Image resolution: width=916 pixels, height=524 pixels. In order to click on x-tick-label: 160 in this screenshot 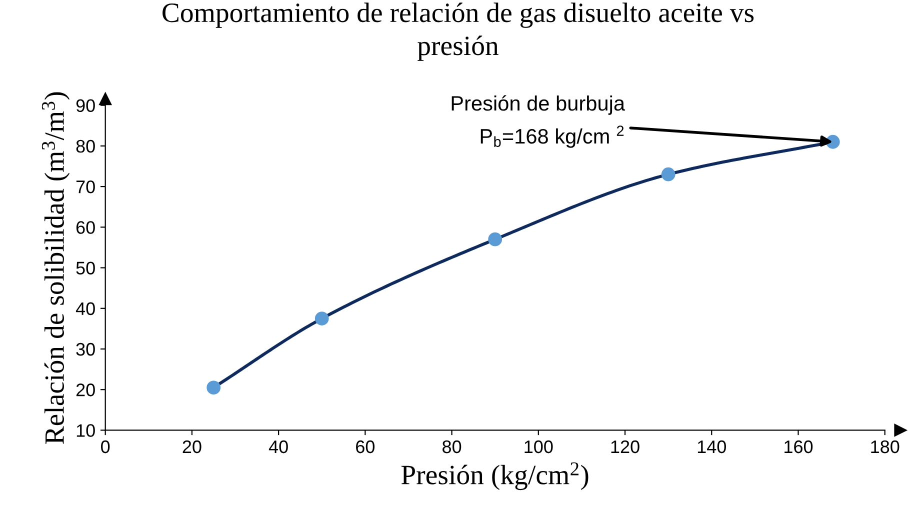, I will do `click(798, 447)`.